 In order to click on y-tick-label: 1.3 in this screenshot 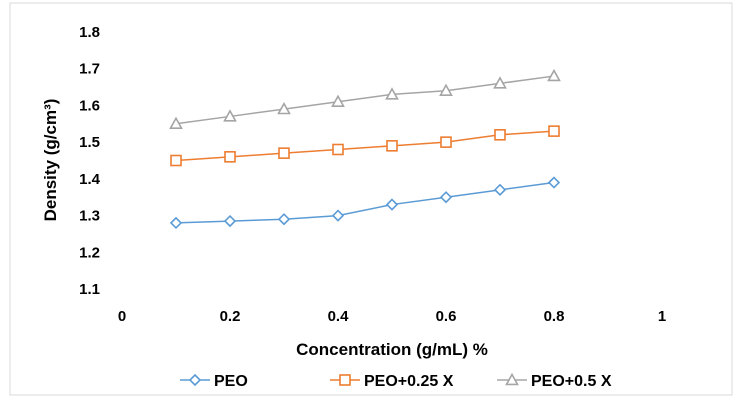, I will do `click(89, 216)`.